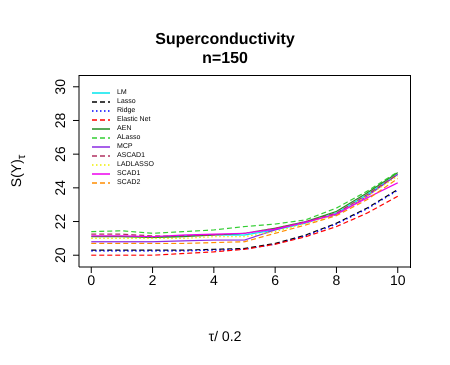  Describe the element at coordinates (336, 280) in the screenshot. I see `x-tick-label: 8` at that location.